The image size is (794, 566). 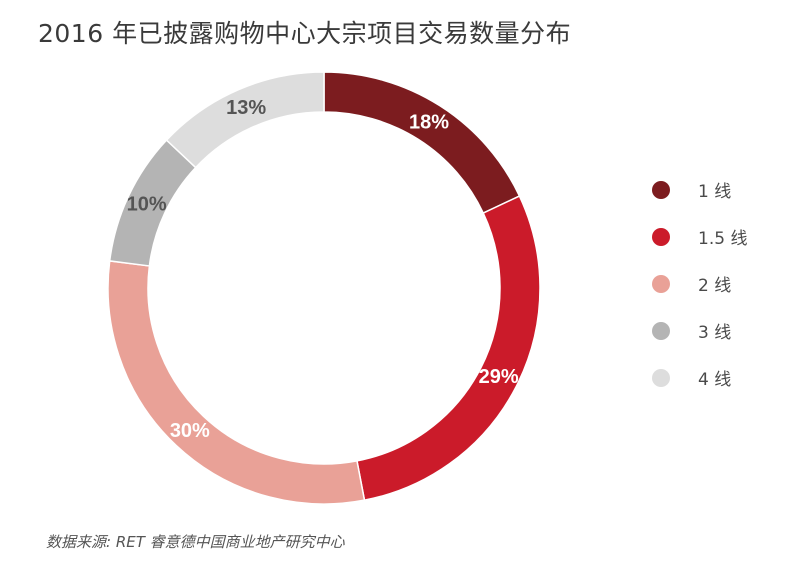 I want to click on legend-label: 1 线, so click(x=715, y=192).